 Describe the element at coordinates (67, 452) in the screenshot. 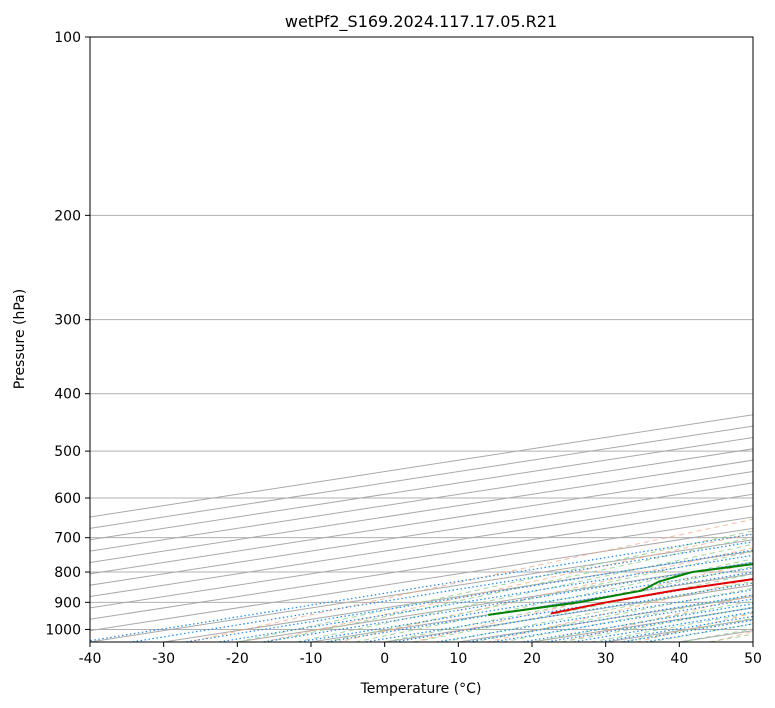

I see `y-tick-label: 500` at that location.